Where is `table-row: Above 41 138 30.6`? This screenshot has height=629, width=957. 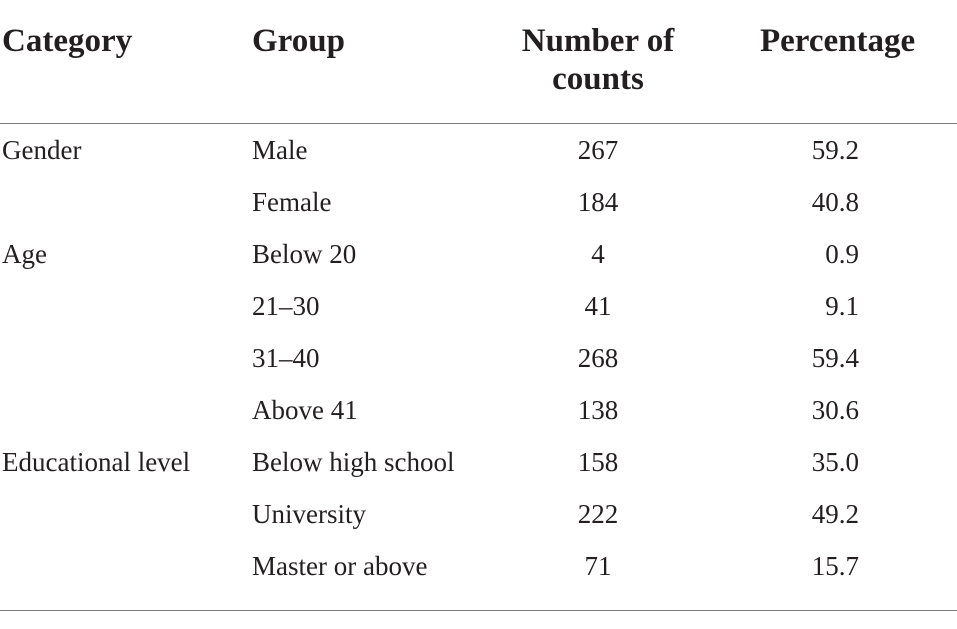 table-row: Above 41 138 30.6 is located at coordinates (478, 410).